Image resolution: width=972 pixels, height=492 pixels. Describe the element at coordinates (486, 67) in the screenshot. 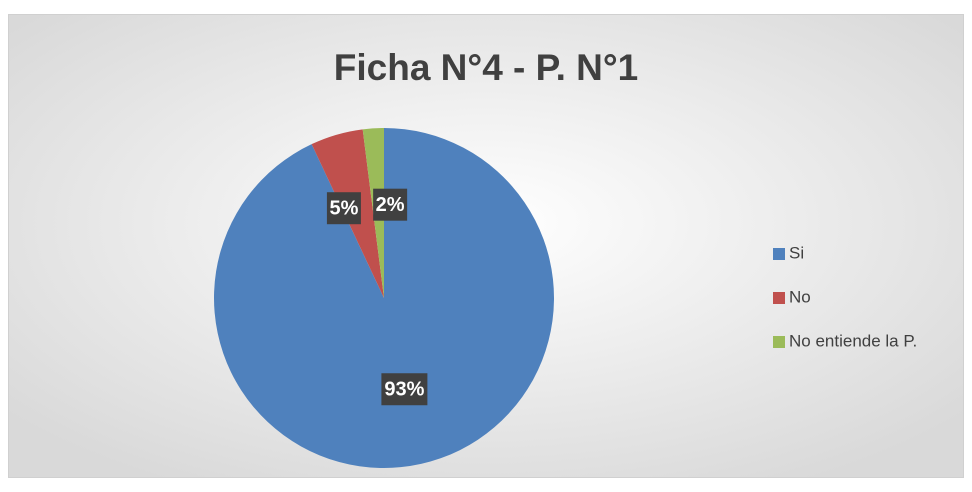

I see `chart-title: Ficha N°4 - P. N°1` at that location.